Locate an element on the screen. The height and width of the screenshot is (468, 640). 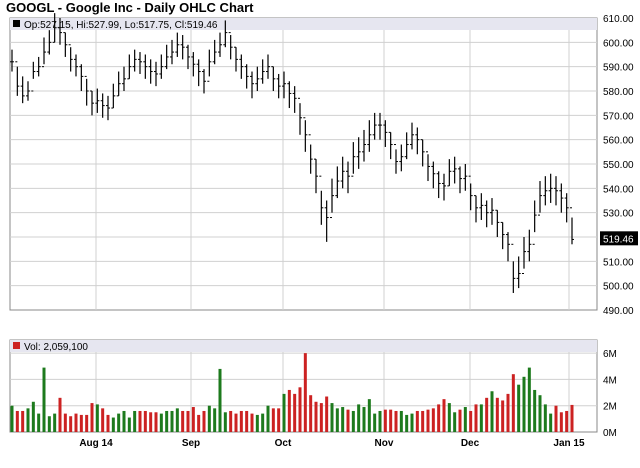
price-tick-label: 500.00 is located at coordinates (618, 287).